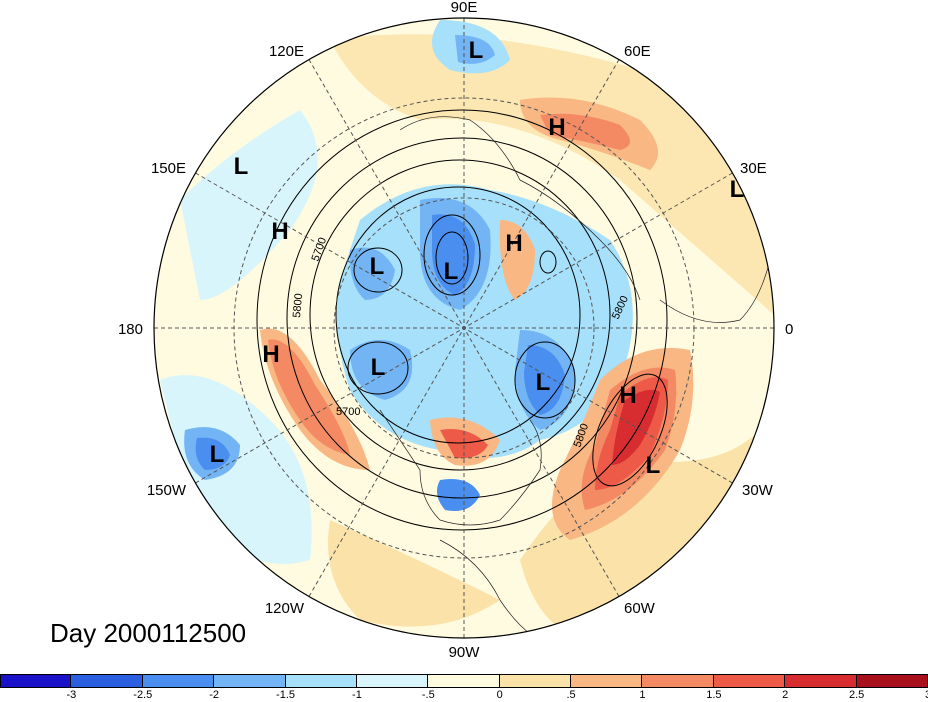  What do you see at coordinates (214, 695) in the screenshot?
I see `colorbar-tick-label: -2` at bounding box center [214, 695].